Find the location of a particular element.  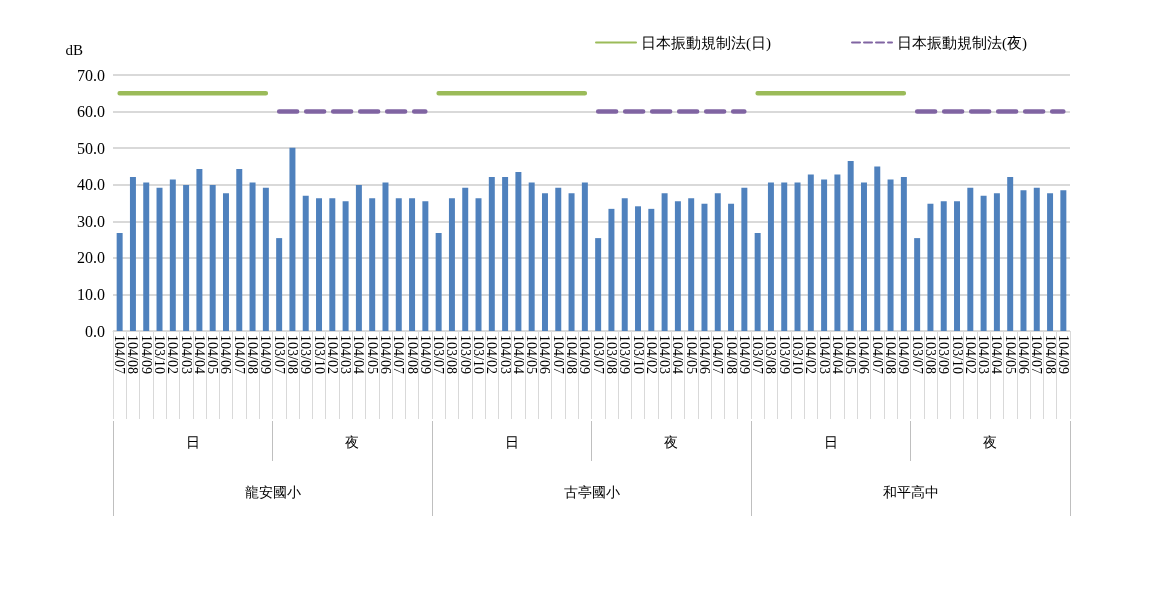

y-tick-label: 40.0 is located at coordinates (91, 185).